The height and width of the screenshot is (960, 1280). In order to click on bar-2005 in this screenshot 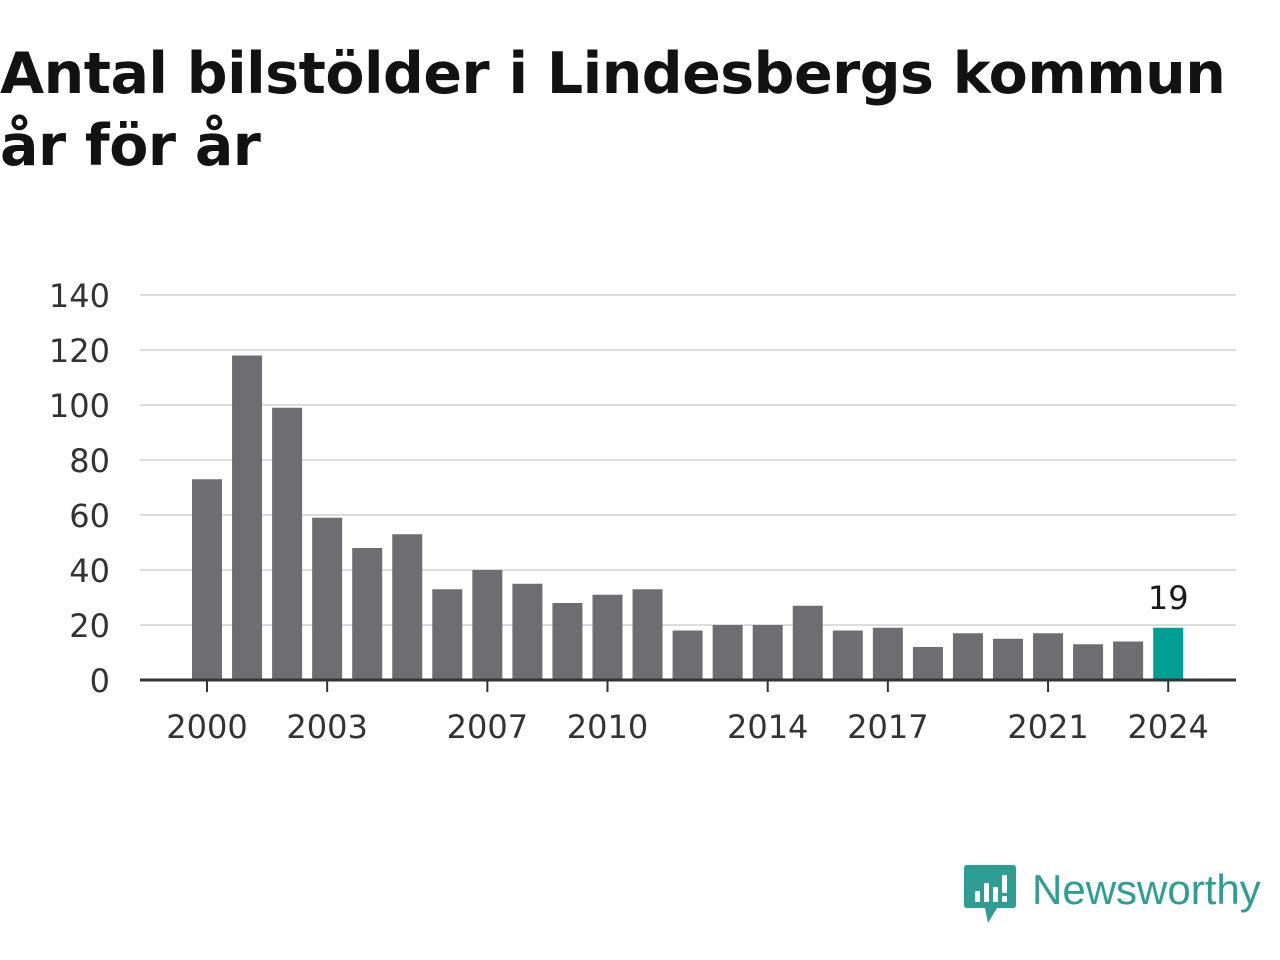, I will do `click(407, 607)`.